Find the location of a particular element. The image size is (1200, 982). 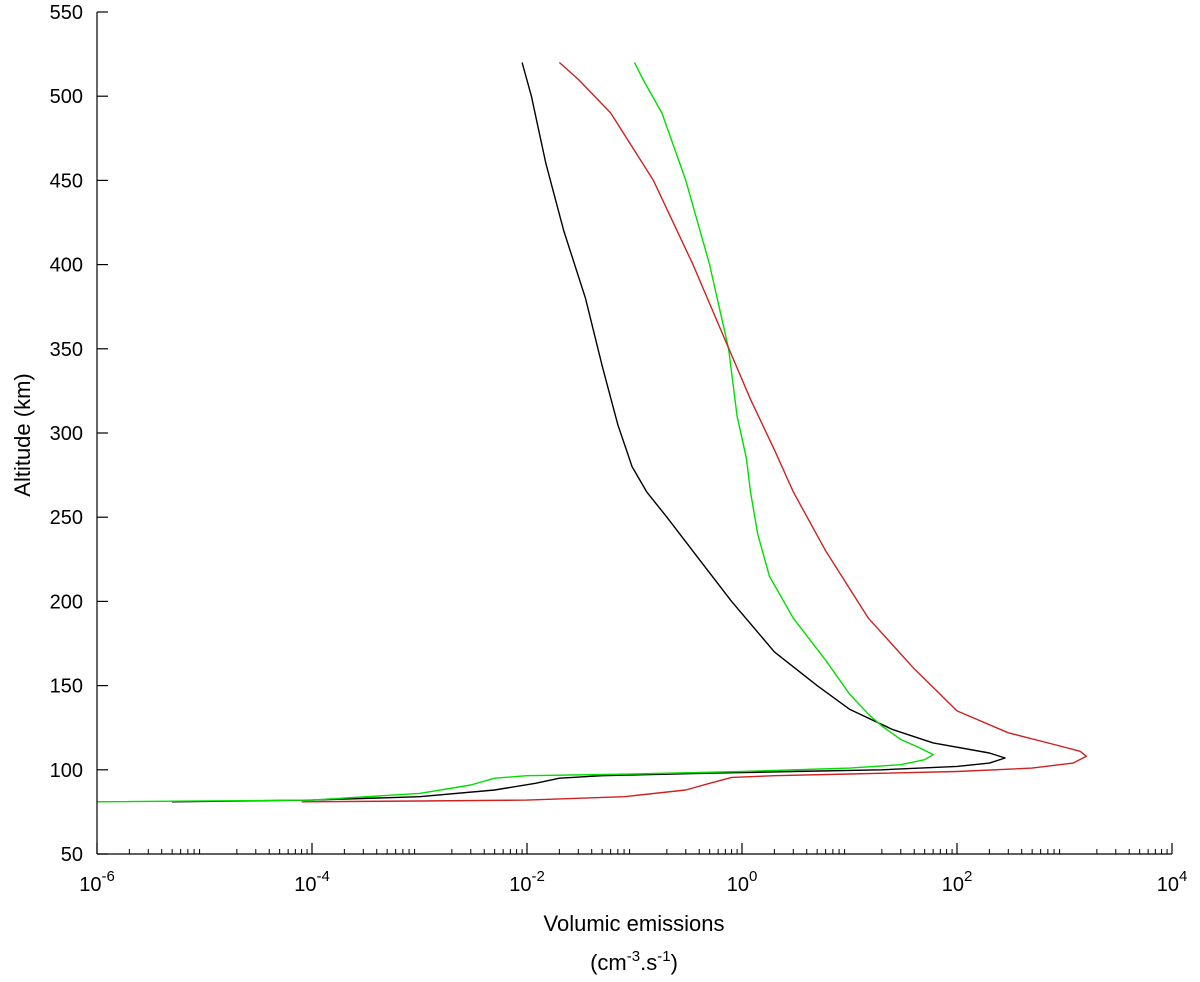

y-tick-label: 550 is located at coordinates (66, 13).